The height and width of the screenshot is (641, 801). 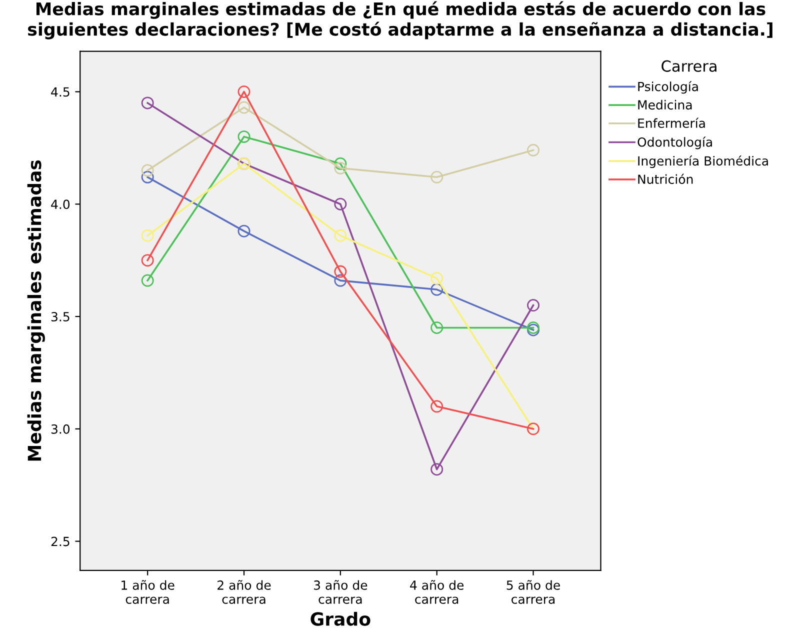 I want to click on y-tick-label: 3.5, so click(x=60, y=317).